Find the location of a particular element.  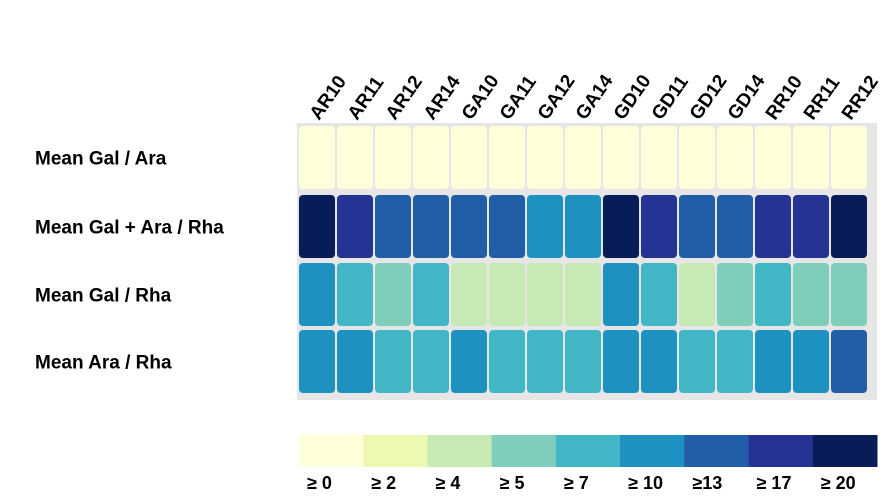

column-label: AR11 is located at coordinates (366, 98).